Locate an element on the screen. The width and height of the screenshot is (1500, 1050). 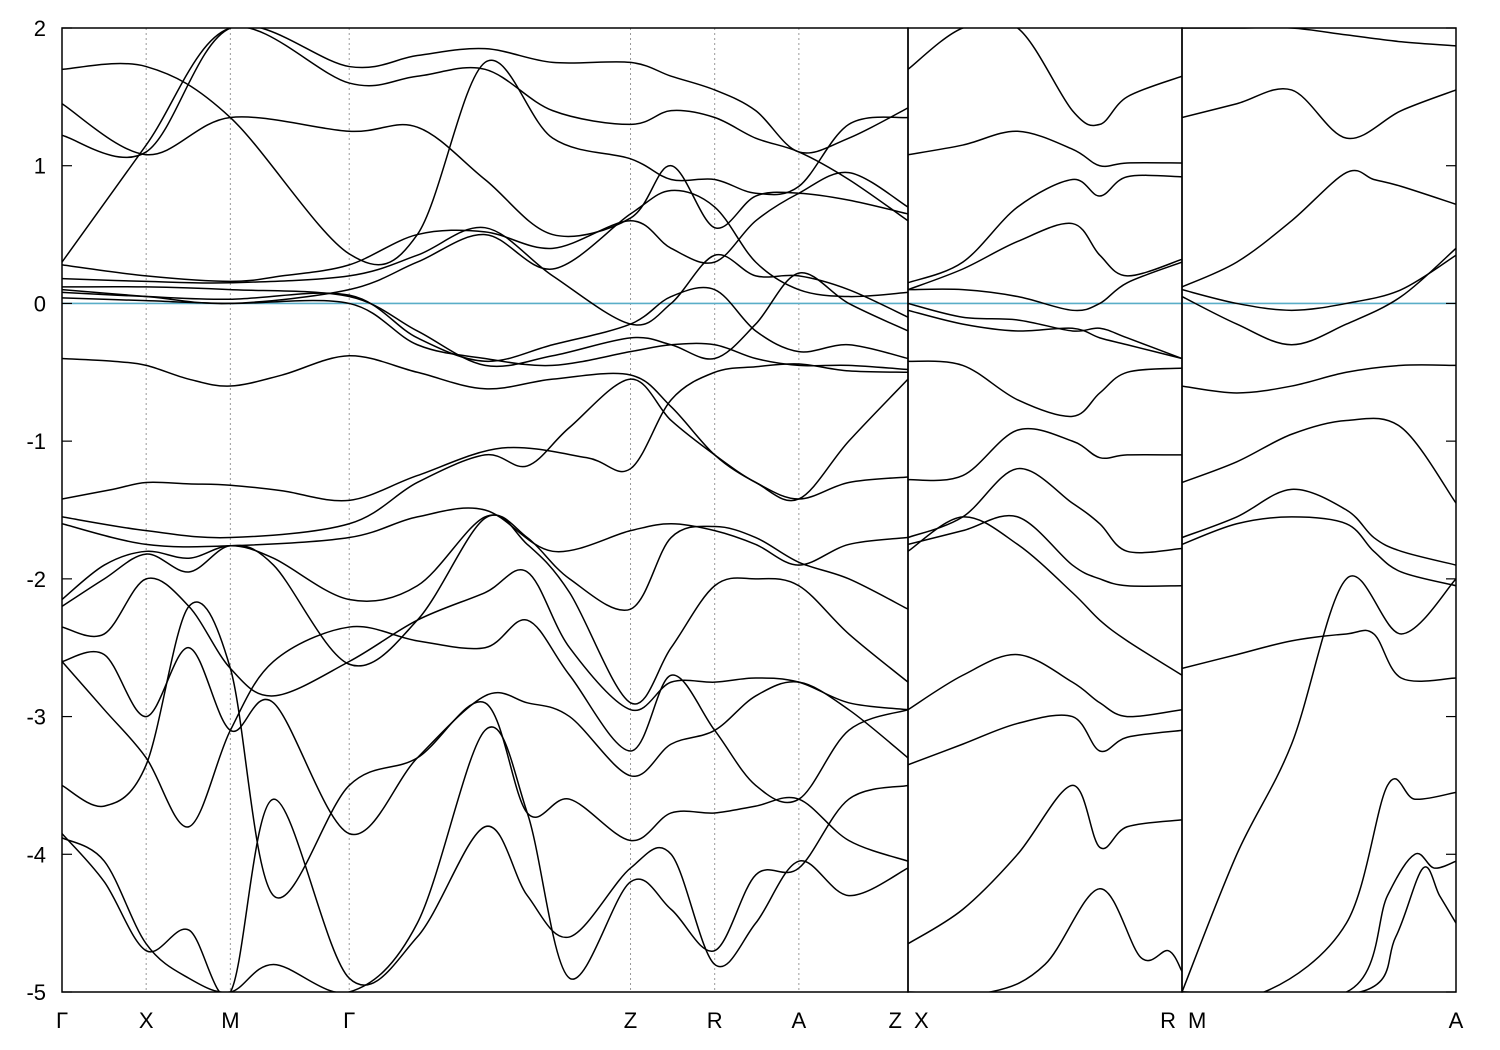
y-tick-label: 2 is located at coordinates (40, 28).